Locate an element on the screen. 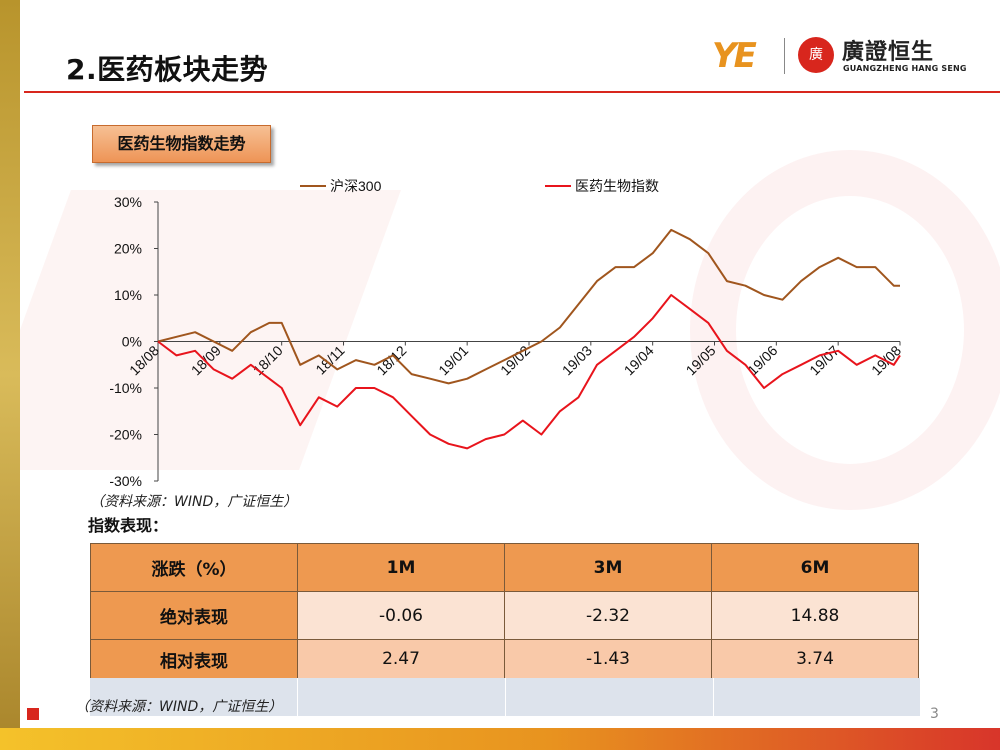 The height and width of the screenshot is (750, 1000). left-decor-bar is located at coordinates (10, 375).